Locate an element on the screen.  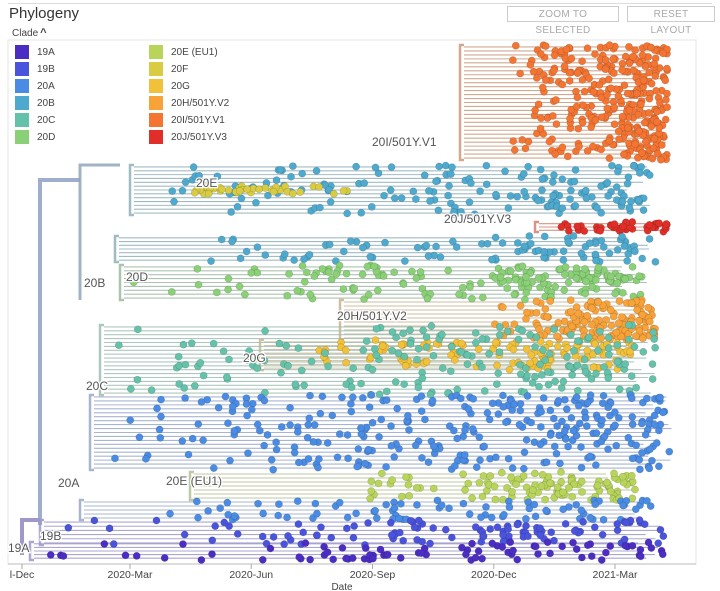
legend-label: 20E (EU1) is located at coordinates (194, 52).